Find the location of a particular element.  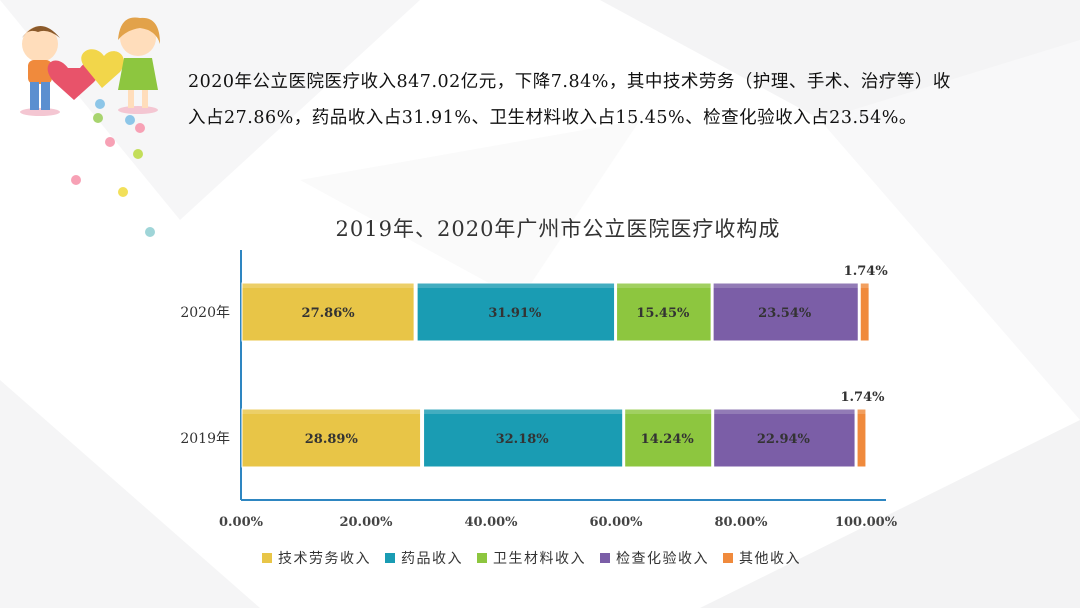

legend-label: 技术劳务收入 is located at coordinates (324, 559).